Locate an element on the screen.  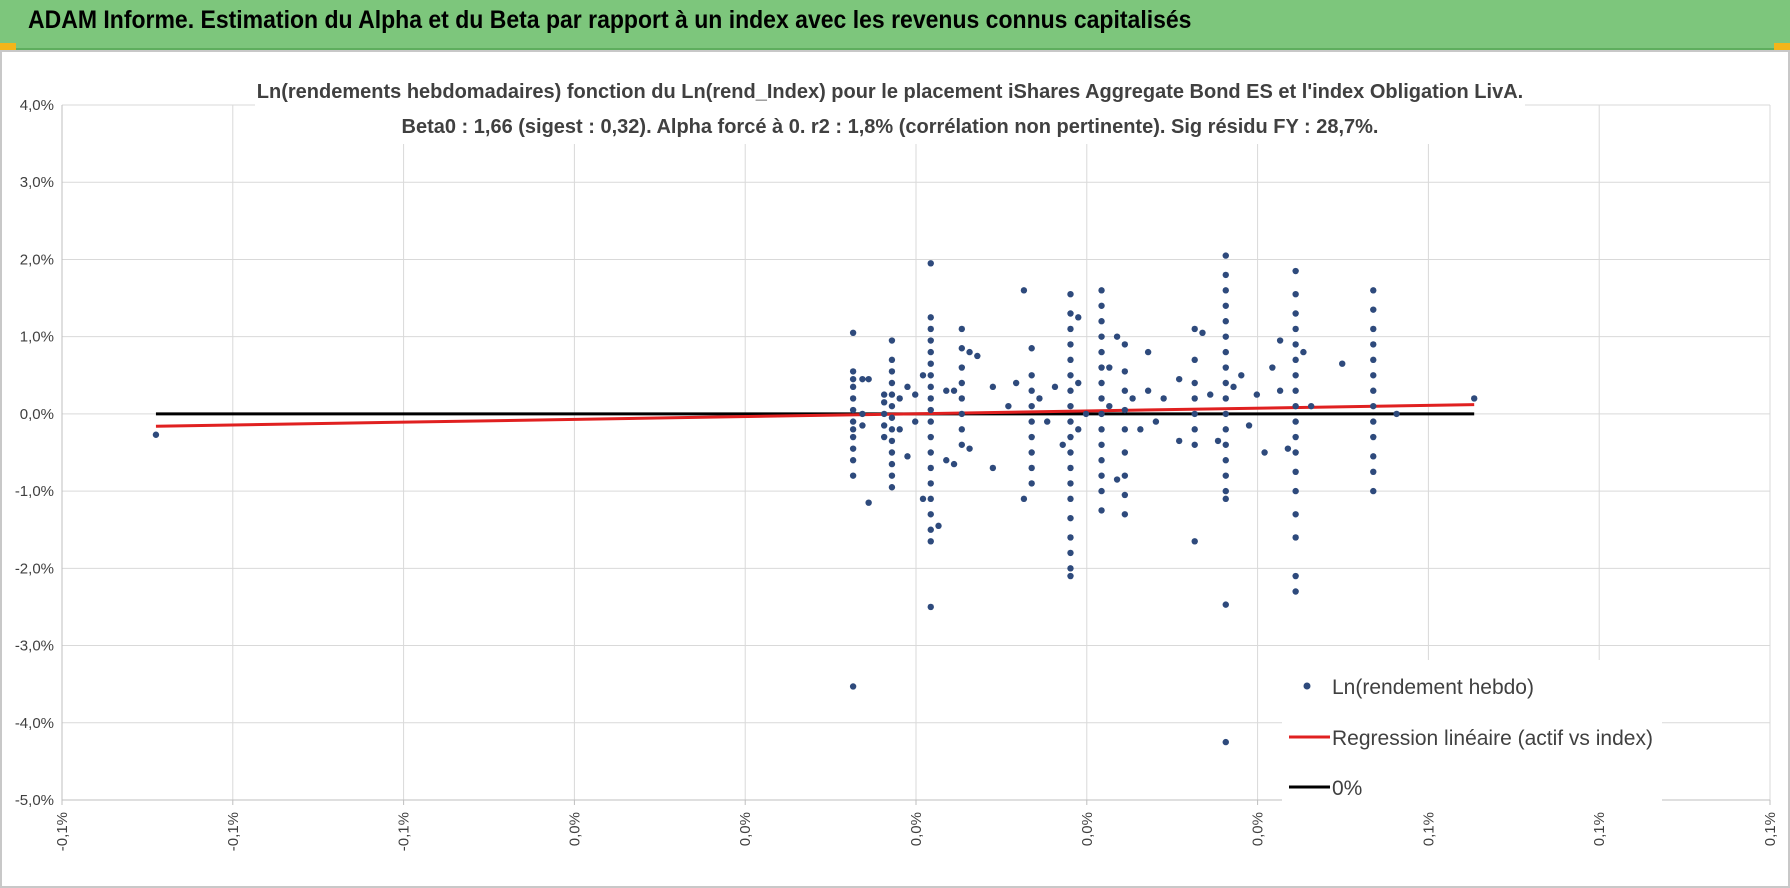
legend-label-regression: Regression linéaire (actif vs index) is located at coordinates (1492, 738).